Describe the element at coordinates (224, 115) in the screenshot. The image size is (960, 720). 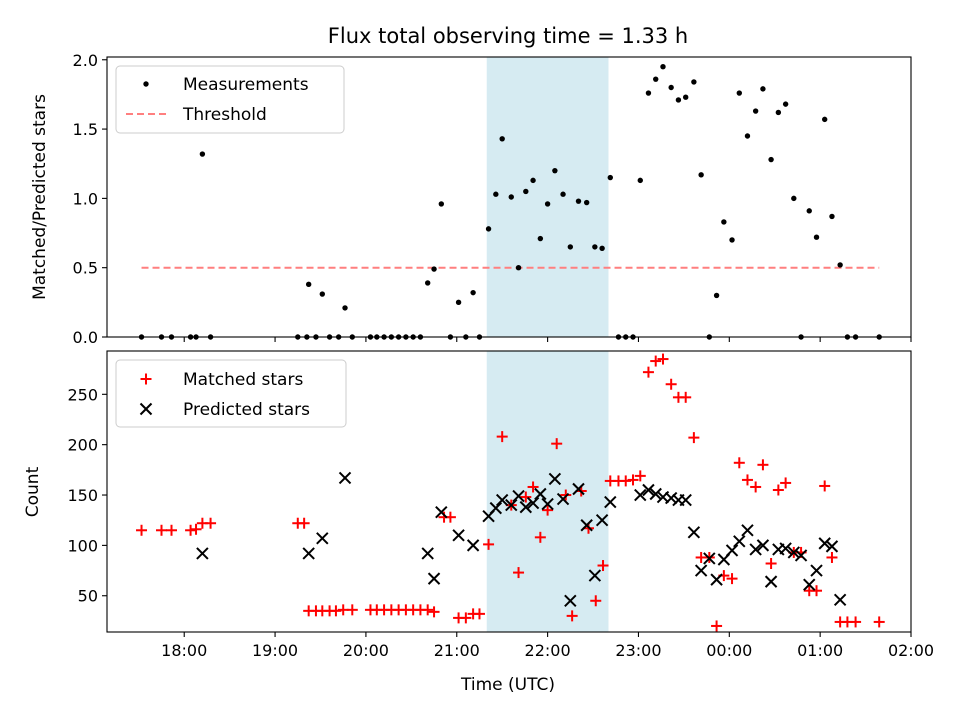
I see `legend-threshold-label: Threshold` at that location.